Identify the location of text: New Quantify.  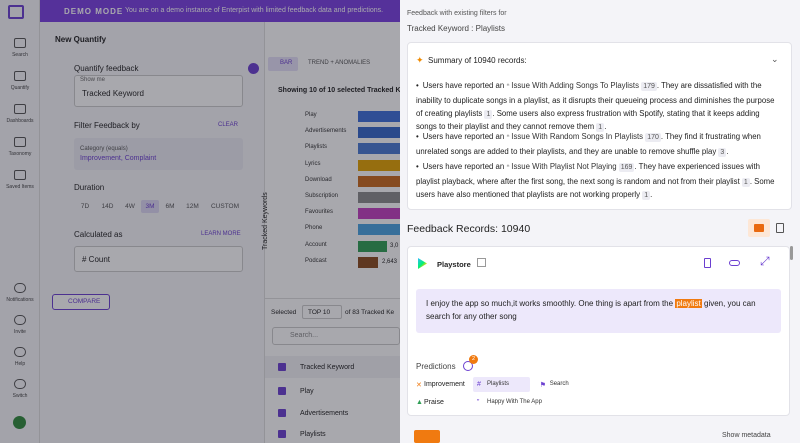
(81, 39).